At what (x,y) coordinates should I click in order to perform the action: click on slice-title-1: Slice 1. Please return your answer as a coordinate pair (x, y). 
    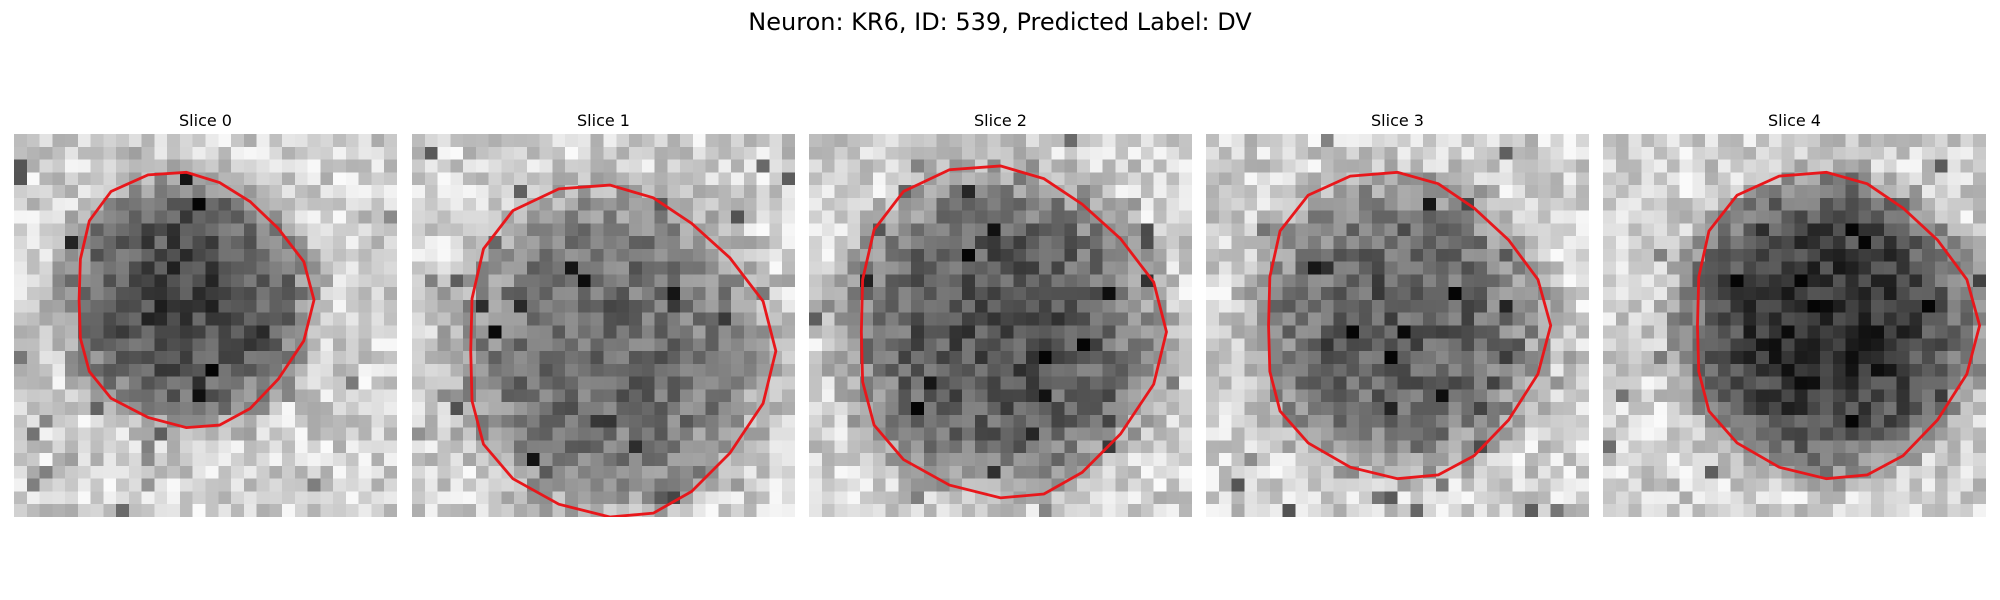
    Looking at the image, I should click on (603, 120).